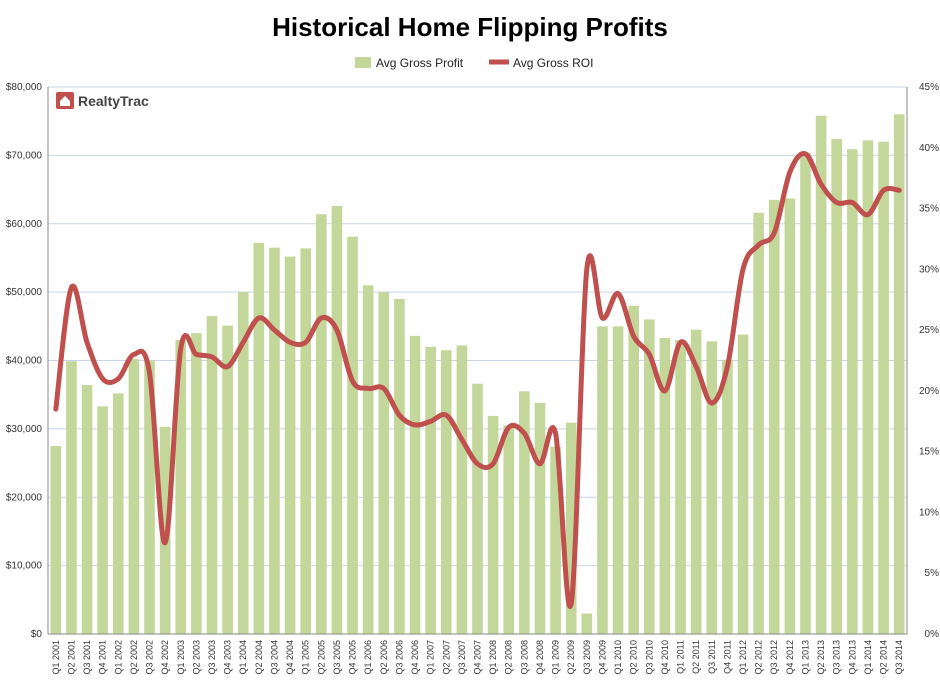  Describe the element at coordinates (868, 657) in the screenshot. I see `x-tick-label: Q1 2014` at that location.